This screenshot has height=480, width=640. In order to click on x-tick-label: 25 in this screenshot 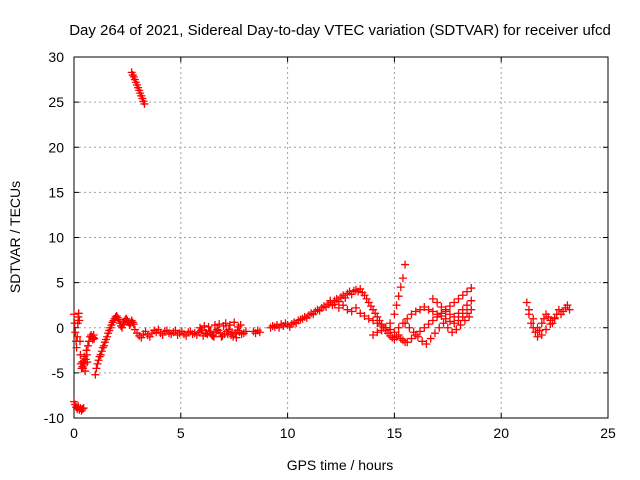, I will do `click(608, 433)`.